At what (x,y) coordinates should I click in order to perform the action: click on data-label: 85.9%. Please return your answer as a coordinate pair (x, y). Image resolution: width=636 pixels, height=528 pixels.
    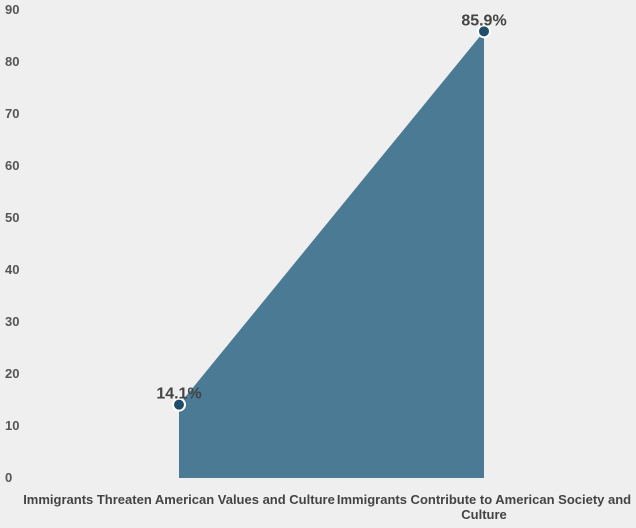
    Looking at the image, I should click on (483, 20).